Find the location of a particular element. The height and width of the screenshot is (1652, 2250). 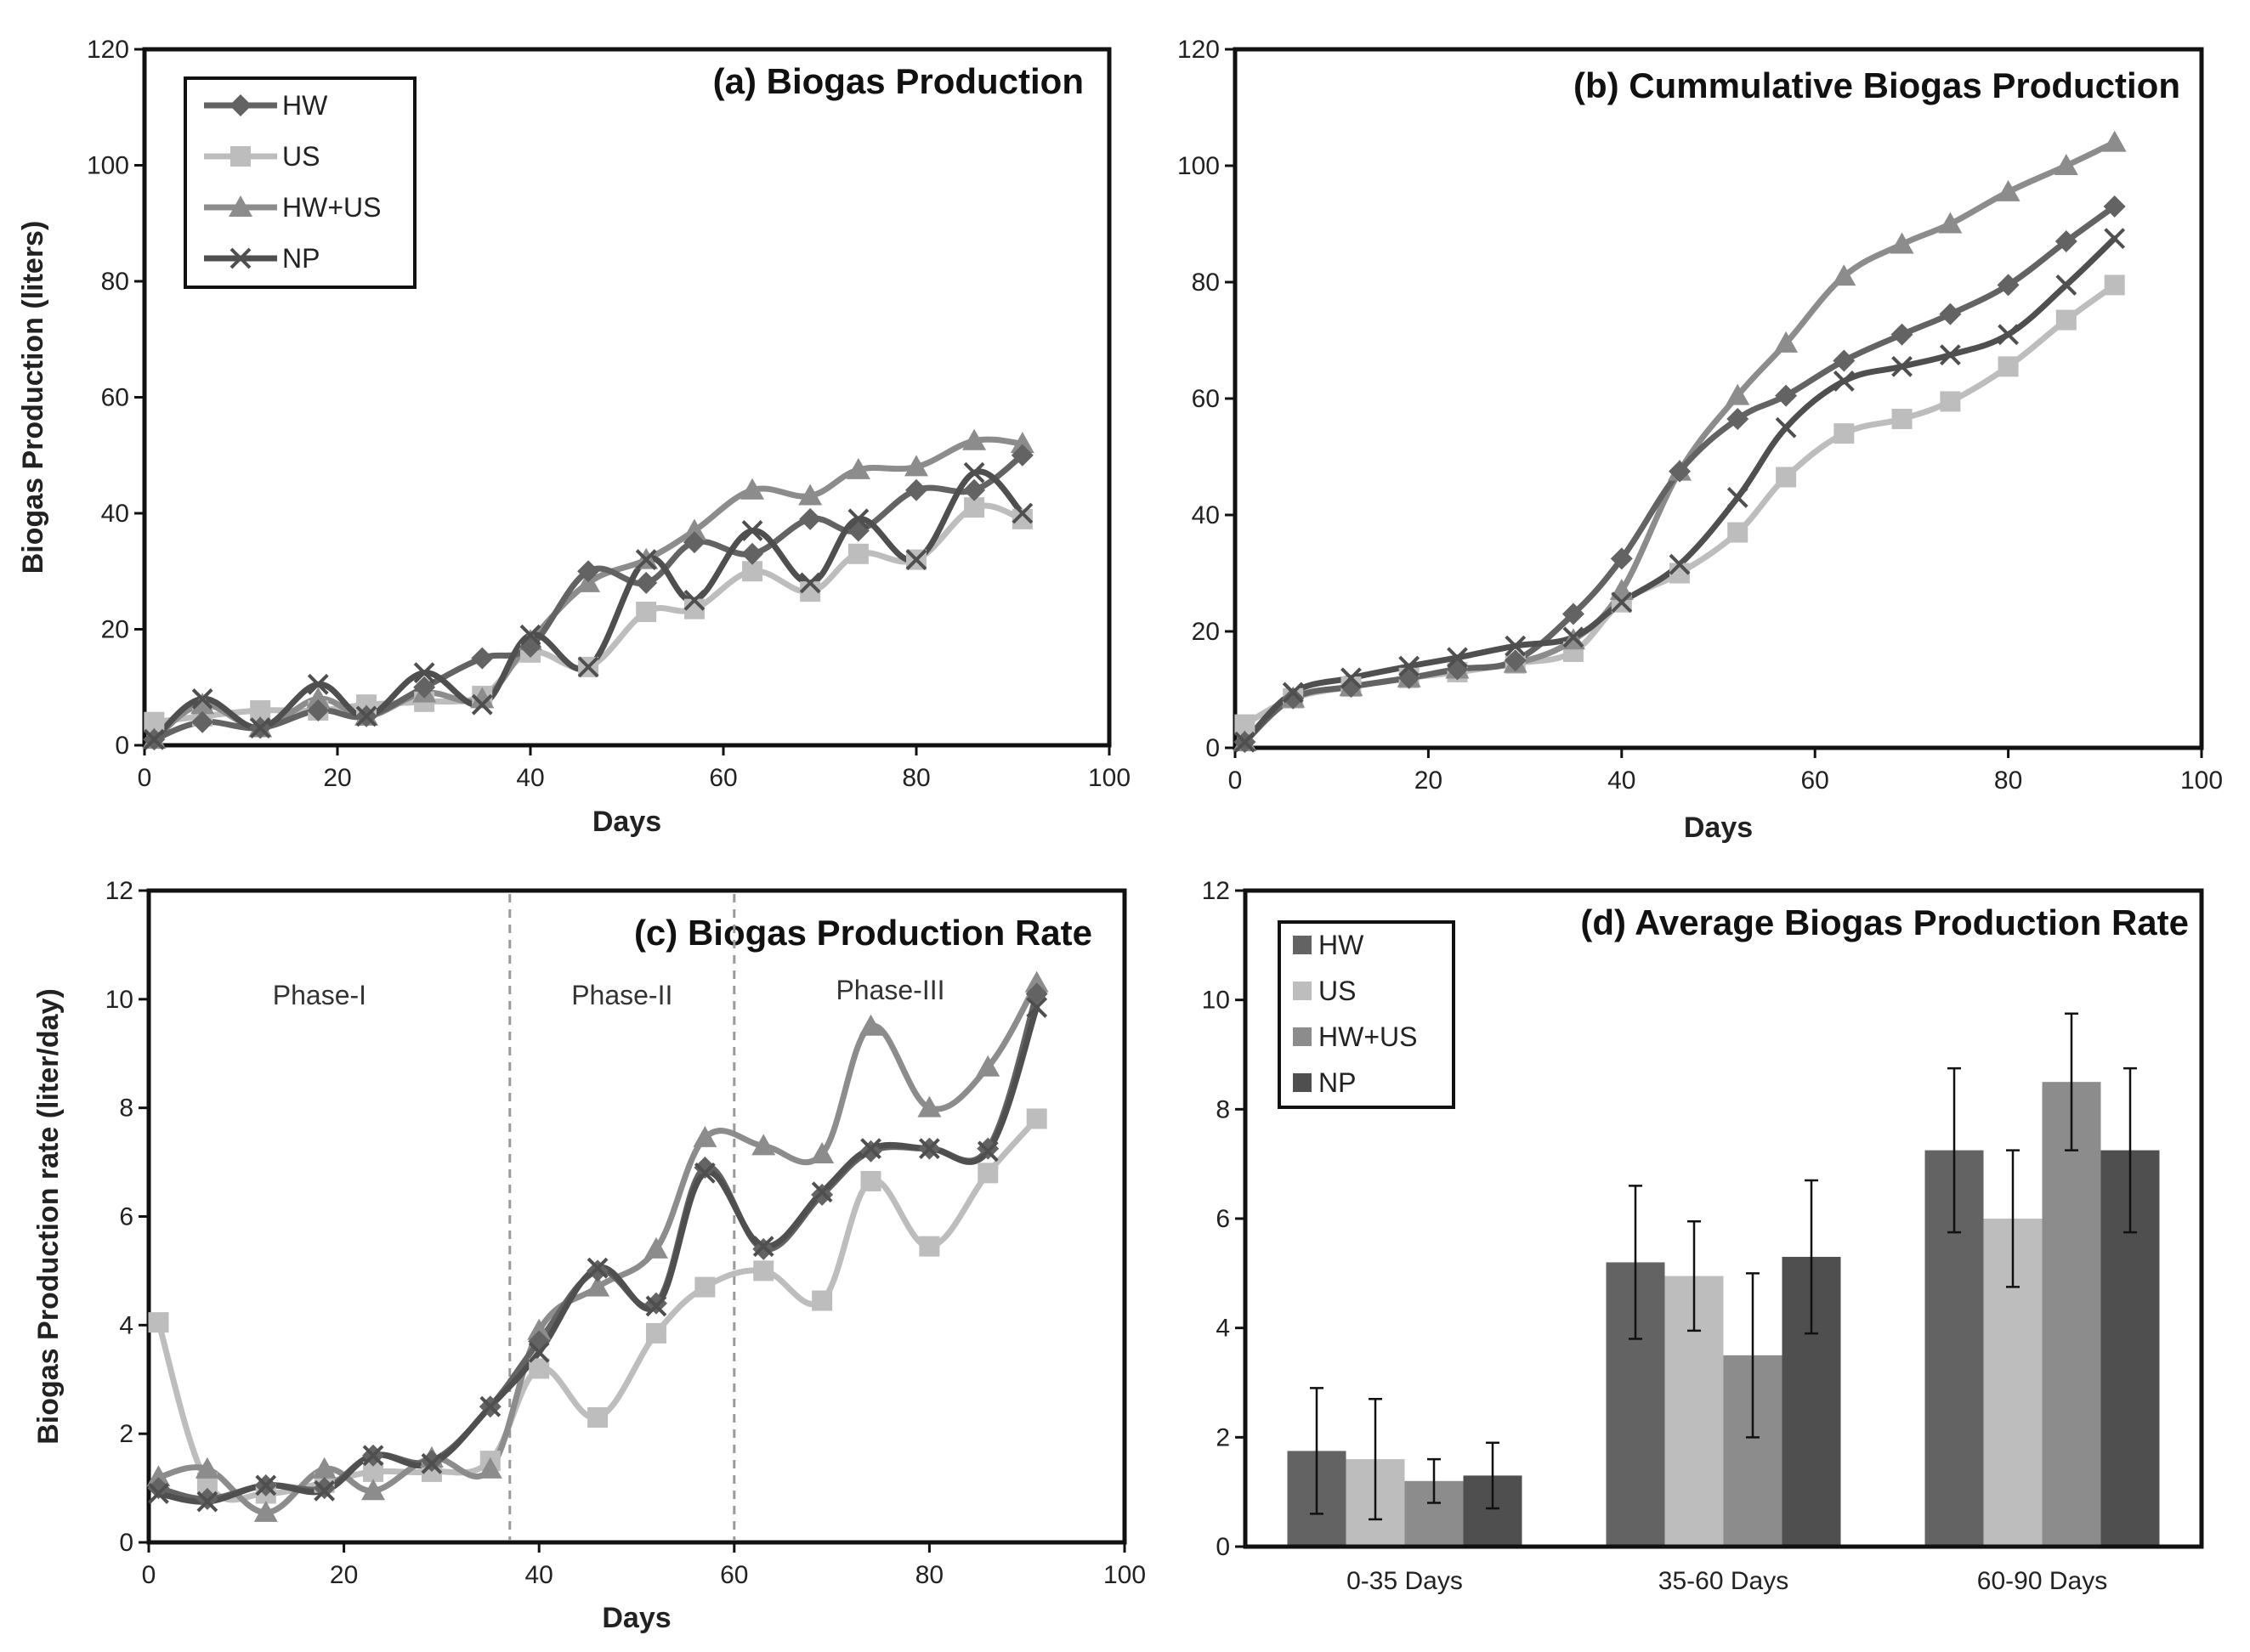

panel-d-error-bar-hw-0-35-days is located at coordinates (1316, 1451).